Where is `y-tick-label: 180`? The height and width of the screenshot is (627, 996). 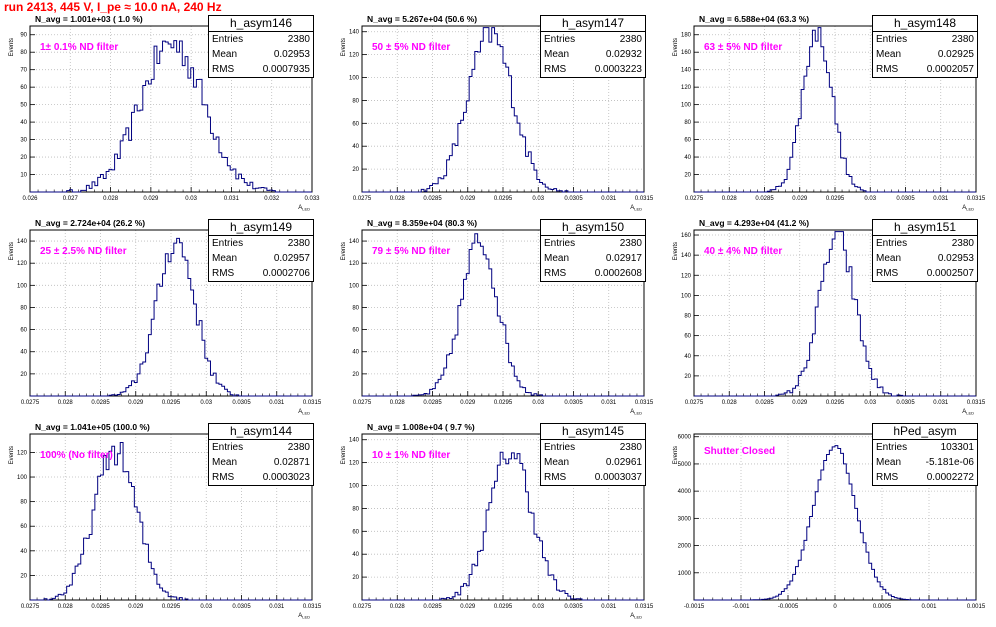
y-tick-label: 180 is located at coordinates (686, 36).